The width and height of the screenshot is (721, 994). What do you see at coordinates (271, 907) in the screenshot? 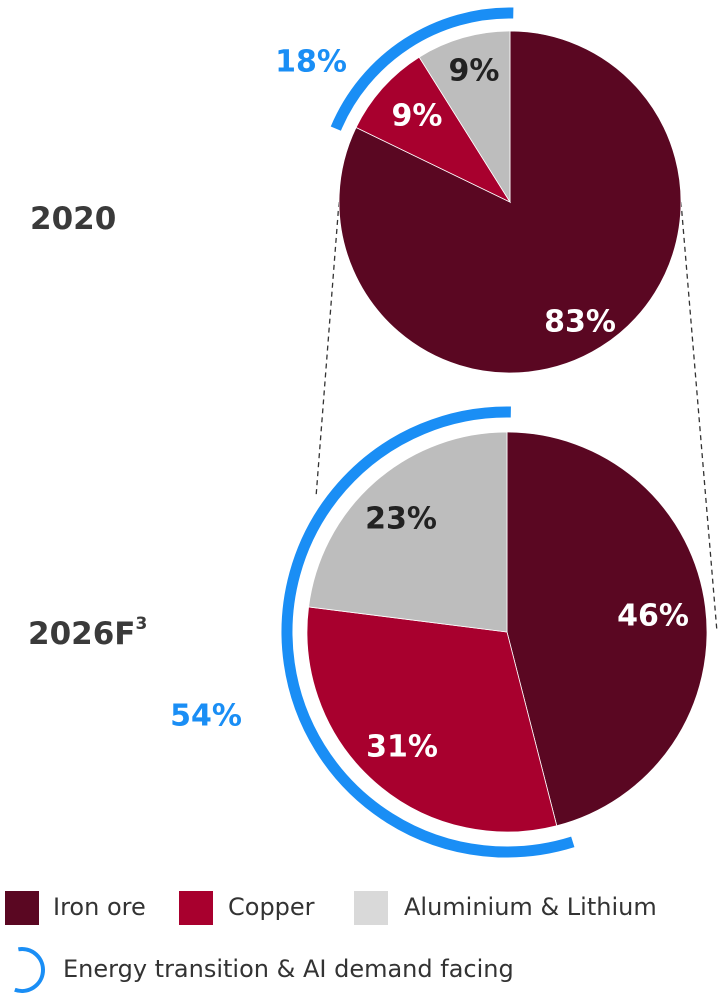
I see `legend-label-copper: Copper` at bounding box center [271, 907].